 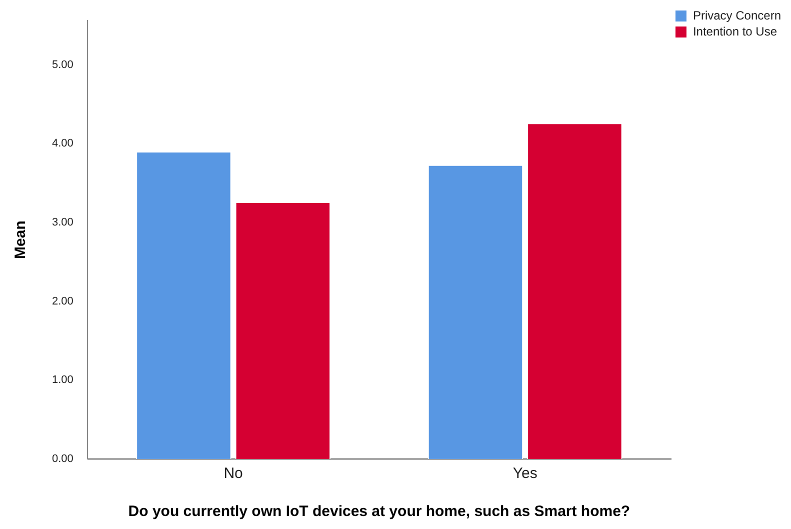 I want to click on y-tick-label: 5.00, so click(x=63, y=64).